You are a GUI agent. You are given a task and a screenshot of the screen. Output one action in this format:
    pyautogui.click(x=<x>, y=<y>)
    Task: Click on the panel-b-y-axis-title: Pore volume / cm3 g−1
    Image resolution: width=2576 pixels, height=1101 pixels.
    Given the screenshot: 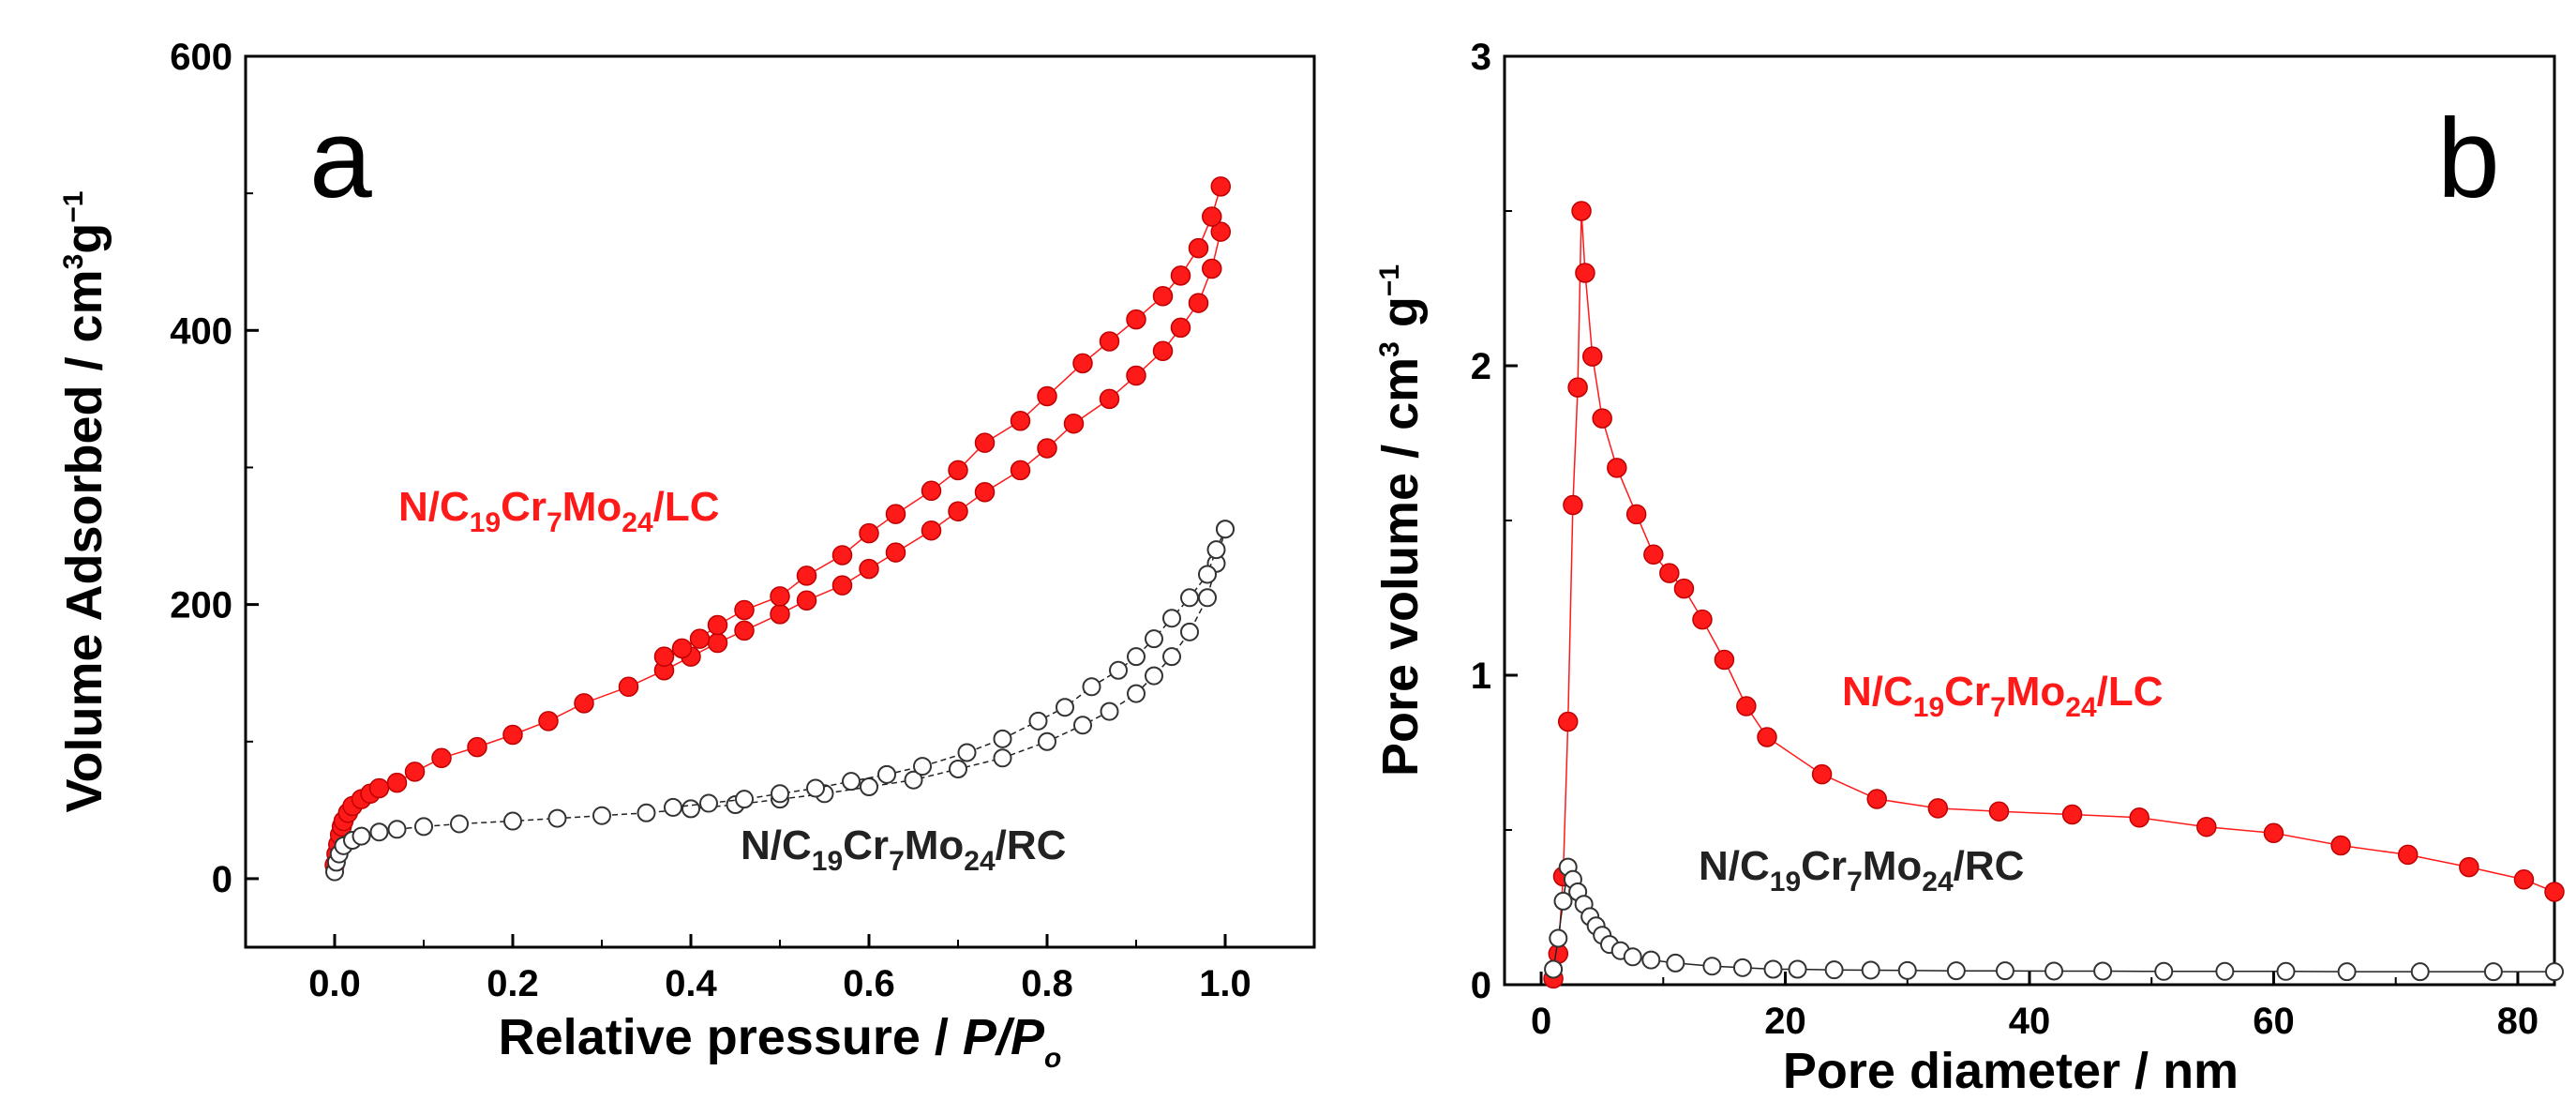 What is the action you would take?
    pyautogui.click(x=1400, y=520)
    